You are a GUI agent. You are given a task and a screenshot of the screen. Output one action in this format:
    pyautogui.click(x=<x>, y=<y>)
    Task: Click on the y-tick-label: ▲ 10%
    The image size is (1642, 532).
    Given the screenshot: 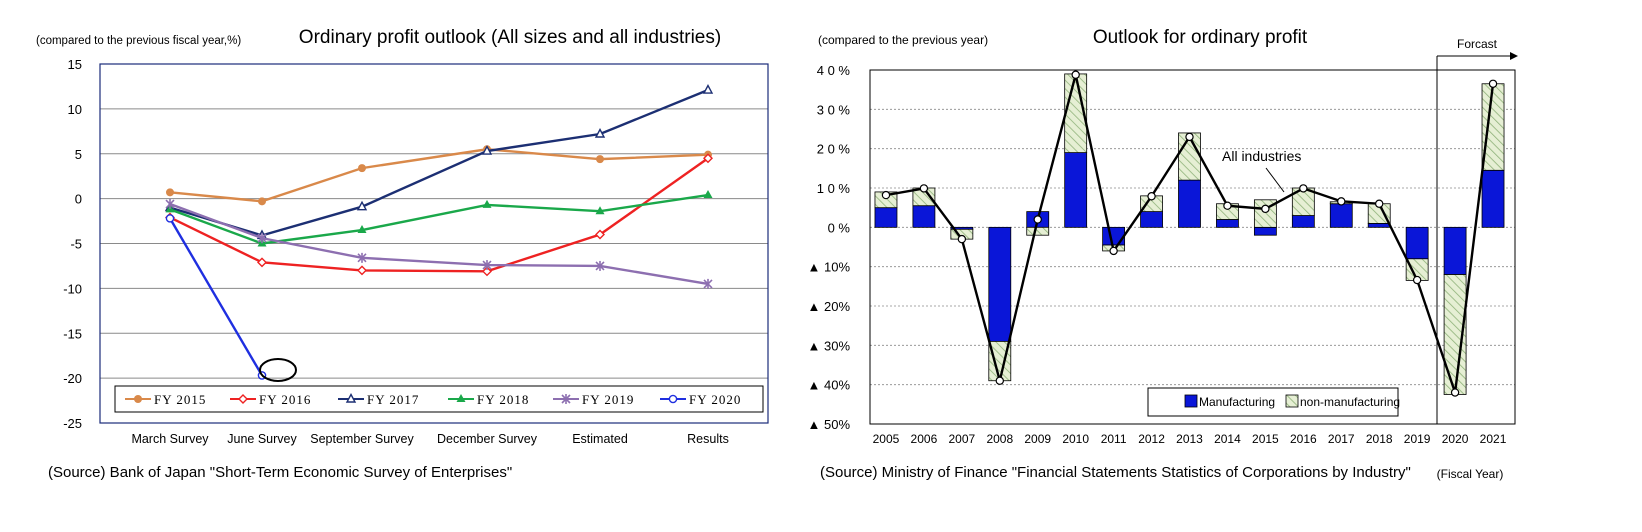 What is the action you would take?
    pyautogui.click(x=829, y=267)
    